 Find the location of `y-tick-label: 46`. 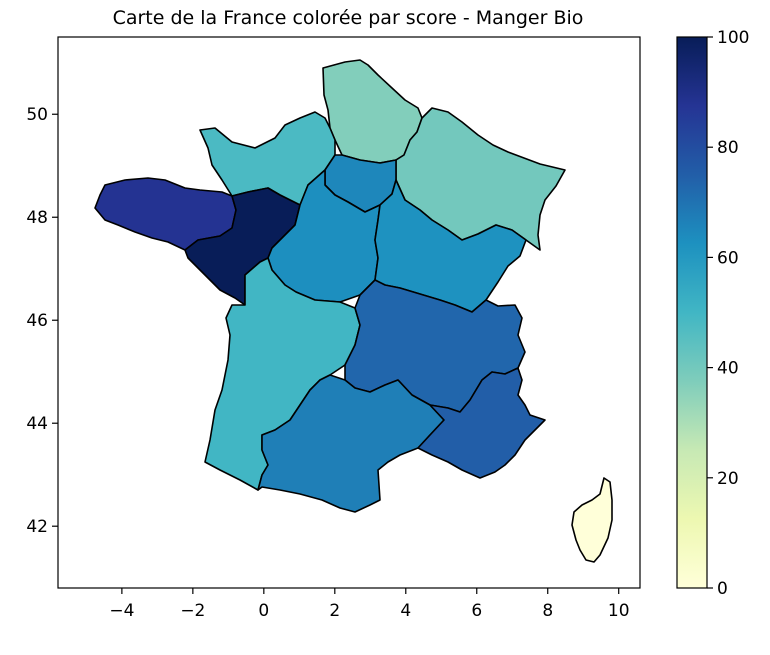

y-tick-label: 46 is located at coordinates (37, 321).